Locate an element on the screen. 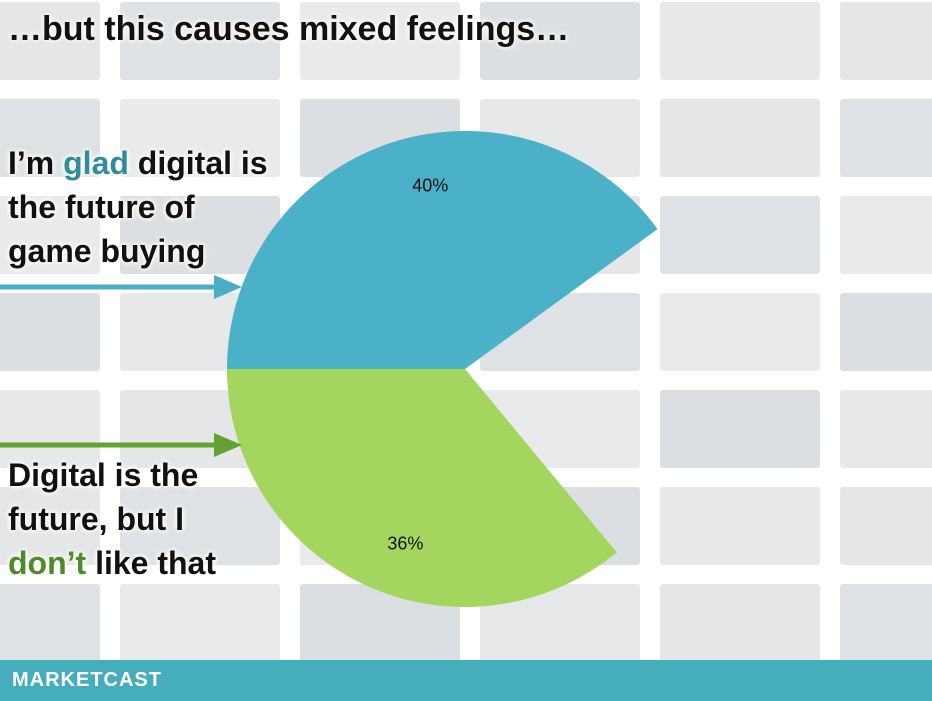 The width and height of the screenshot is (932, 701). brand-logo: MarketCast is located at coordinates (87, 680).